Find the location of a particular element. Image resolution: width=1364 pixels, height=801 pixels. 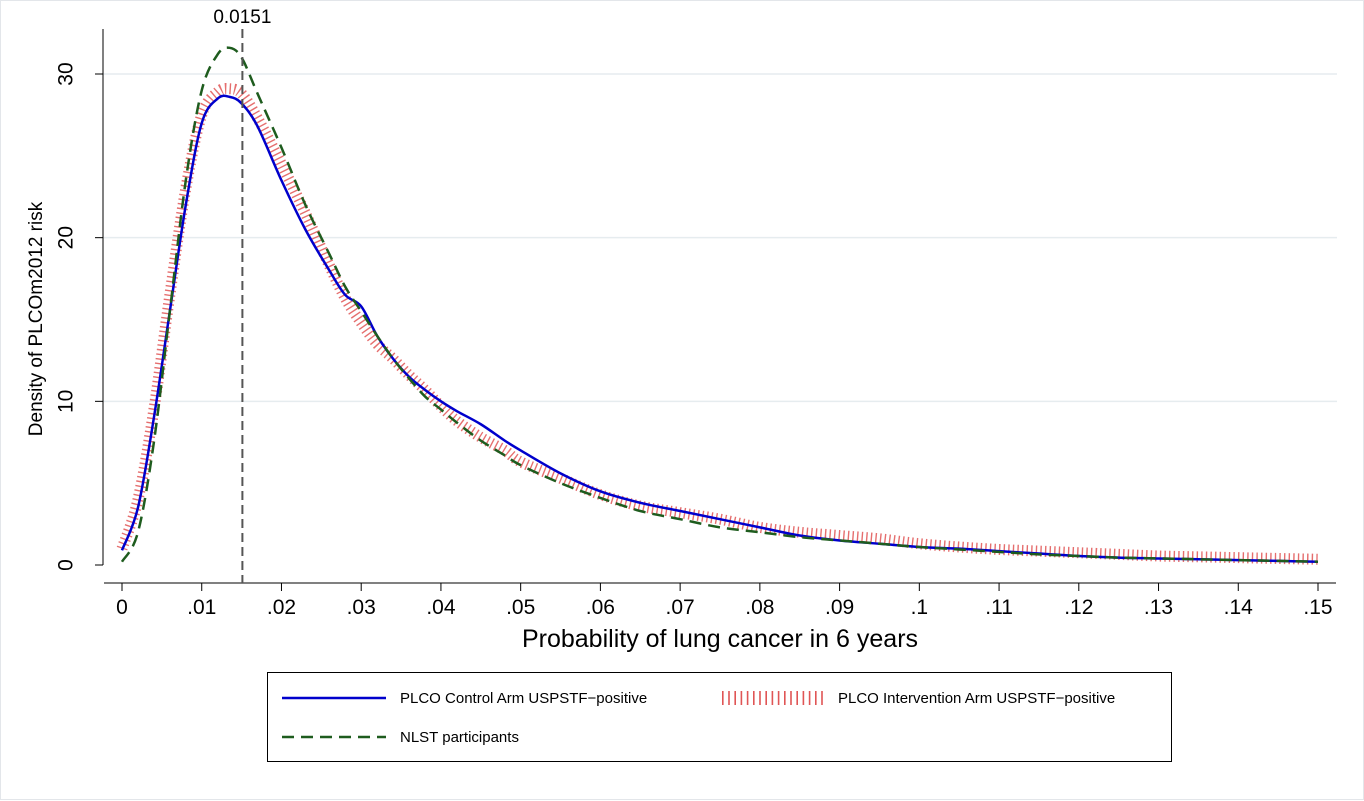

legend-label-plco-intervention: PLCO Intervention Arm USPSTF−positive is located at coordinates (977, 698).